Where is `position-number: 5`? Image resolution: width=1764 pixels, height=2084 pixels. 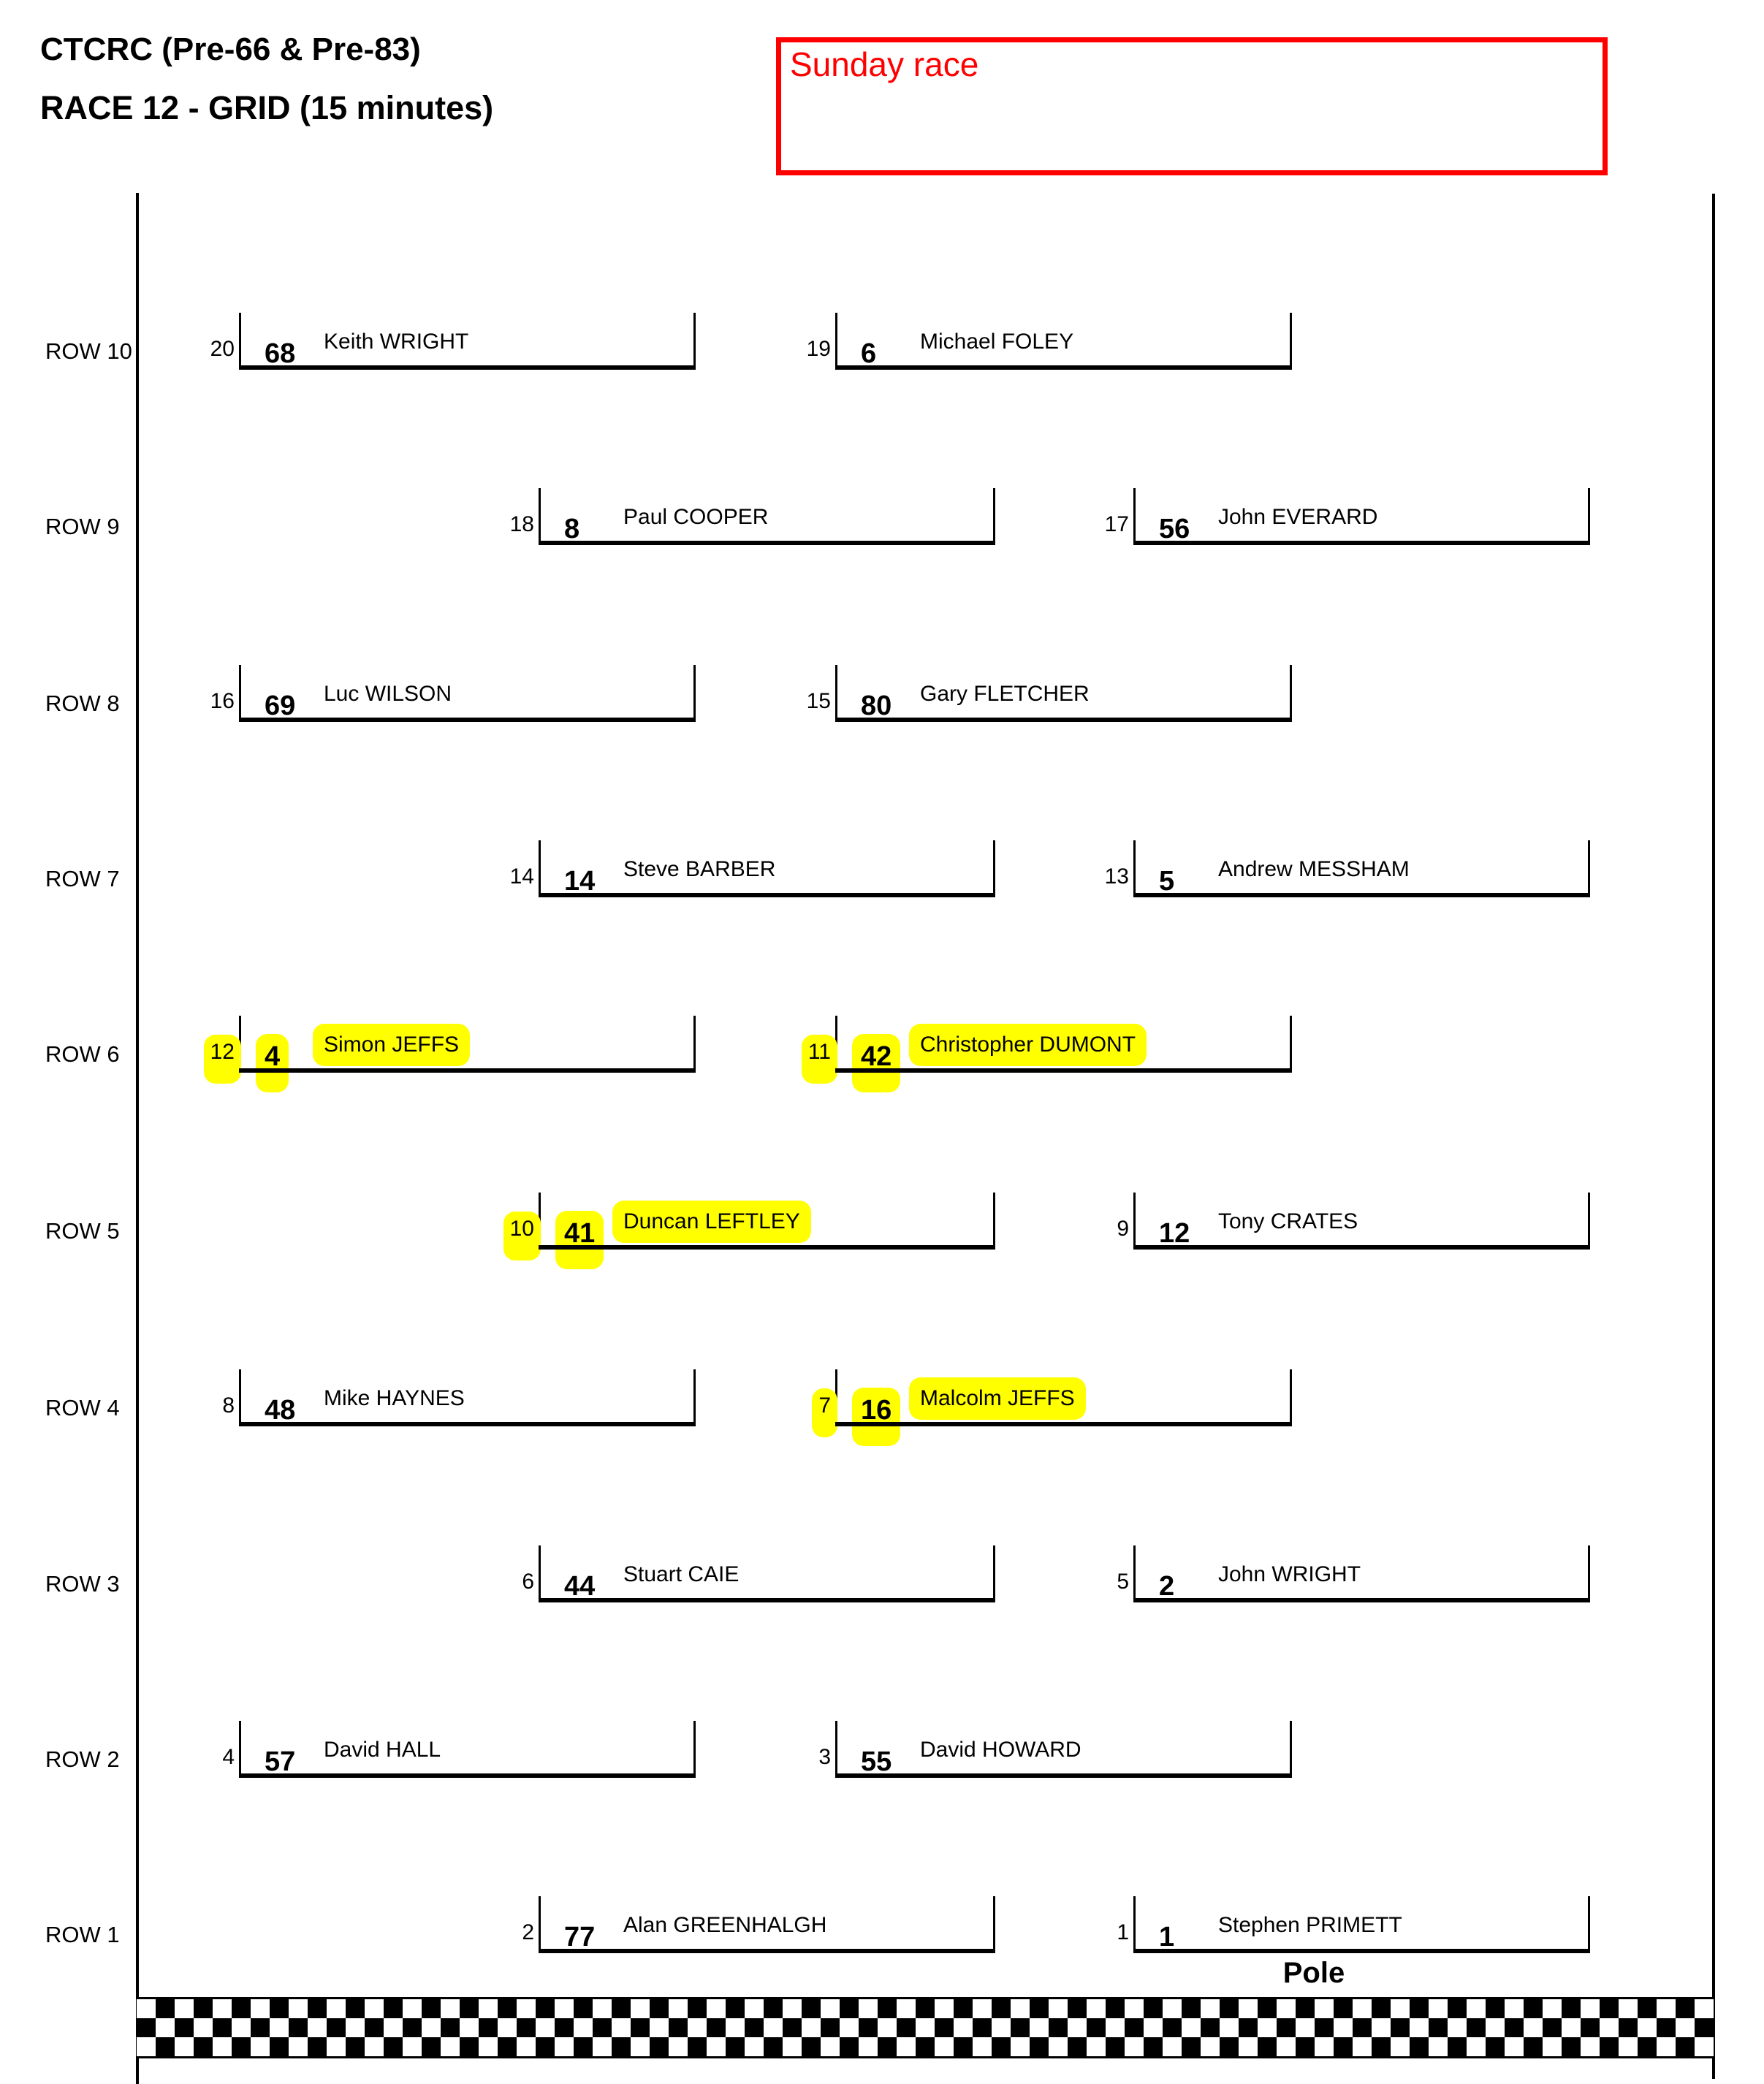 position-number: 5 is located at coordinates (1123, 1582).